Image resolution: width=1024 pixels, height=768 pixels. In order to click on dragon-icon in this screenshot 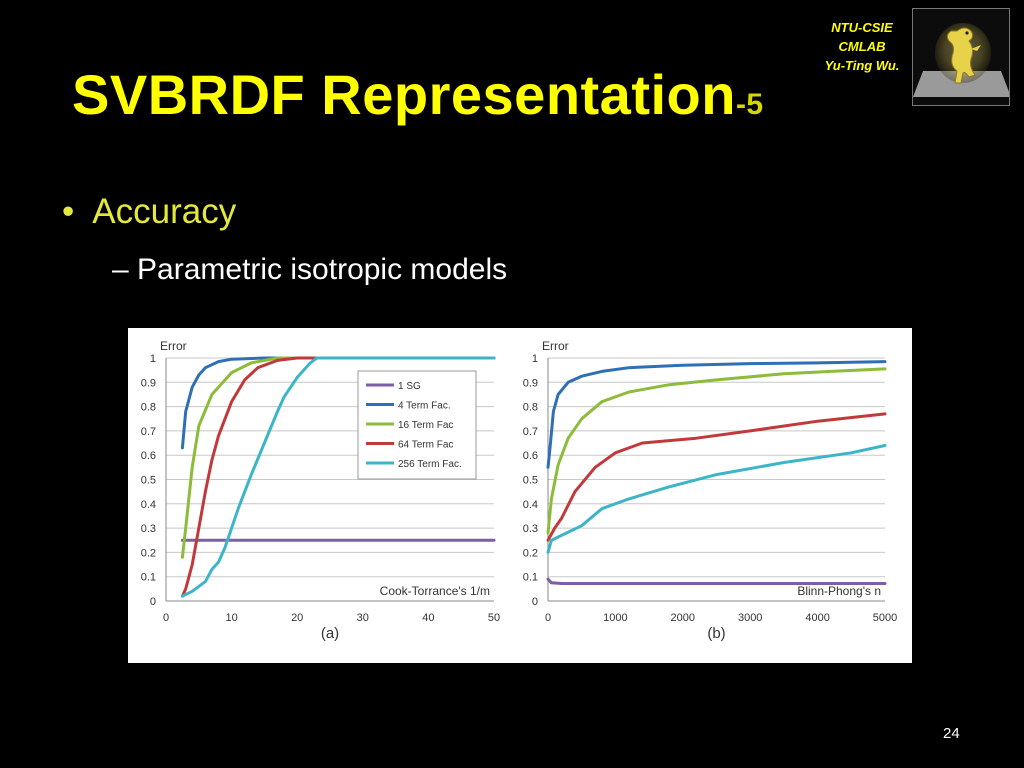, I will do `click(961, 57)`.